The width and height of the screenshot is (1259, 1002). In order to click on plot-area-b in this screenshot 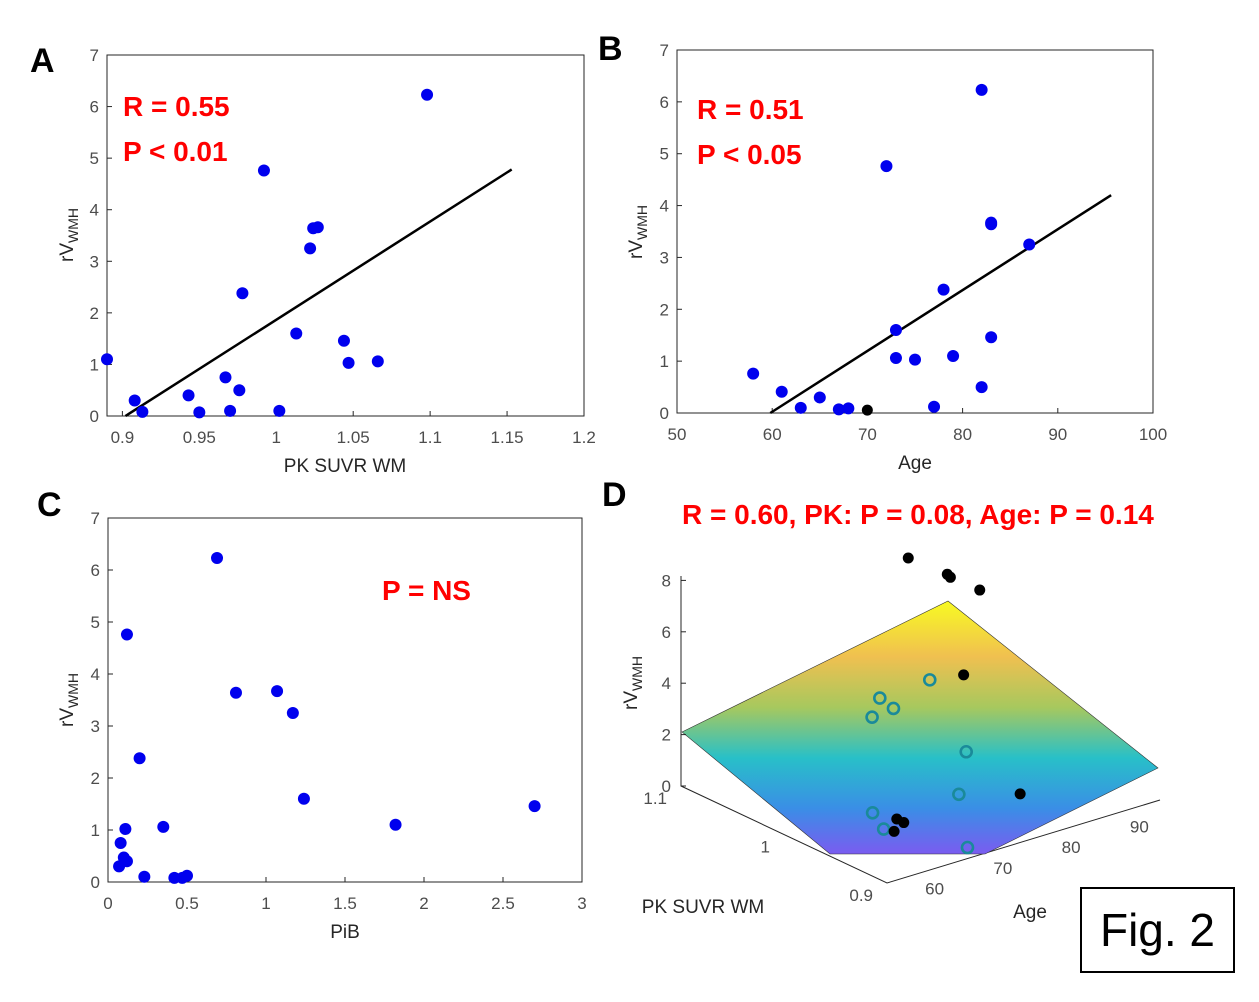, I will do `click(915, 231)`.